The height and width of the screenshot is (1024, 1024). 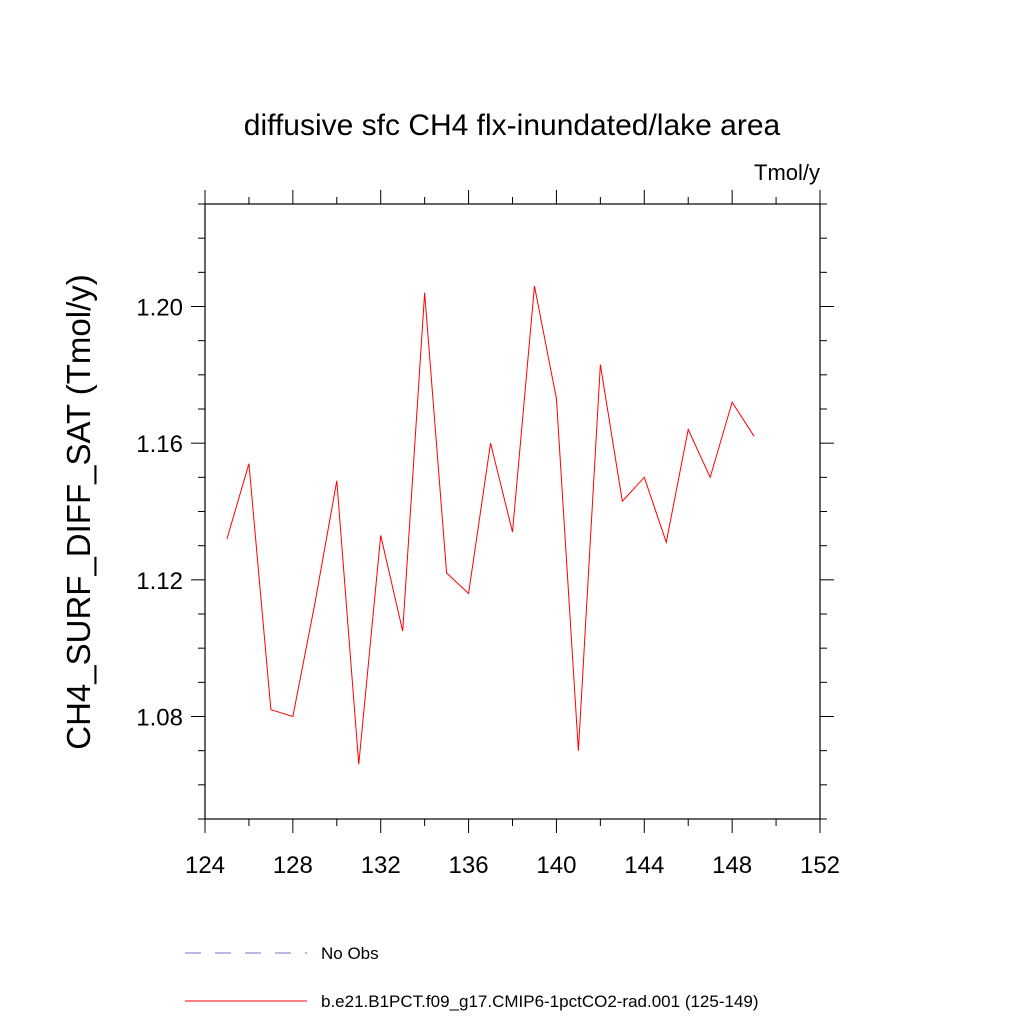 I want to click on x-tick-label: 148, so click(x=732, y=865).